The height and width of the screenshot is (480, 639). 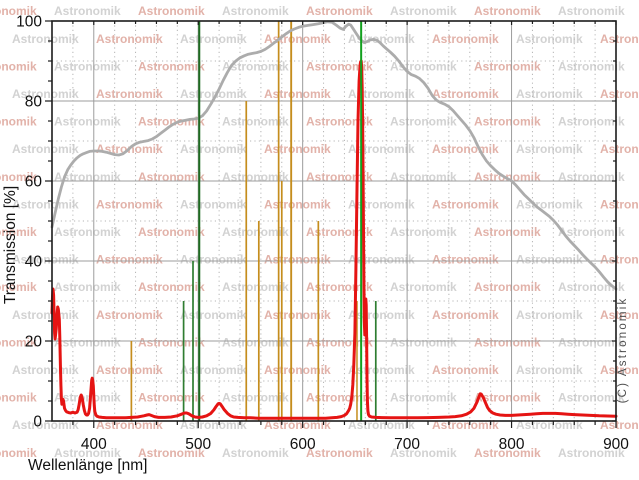 I want to click on x-tick-label: 900, so click(x=616, y=444).